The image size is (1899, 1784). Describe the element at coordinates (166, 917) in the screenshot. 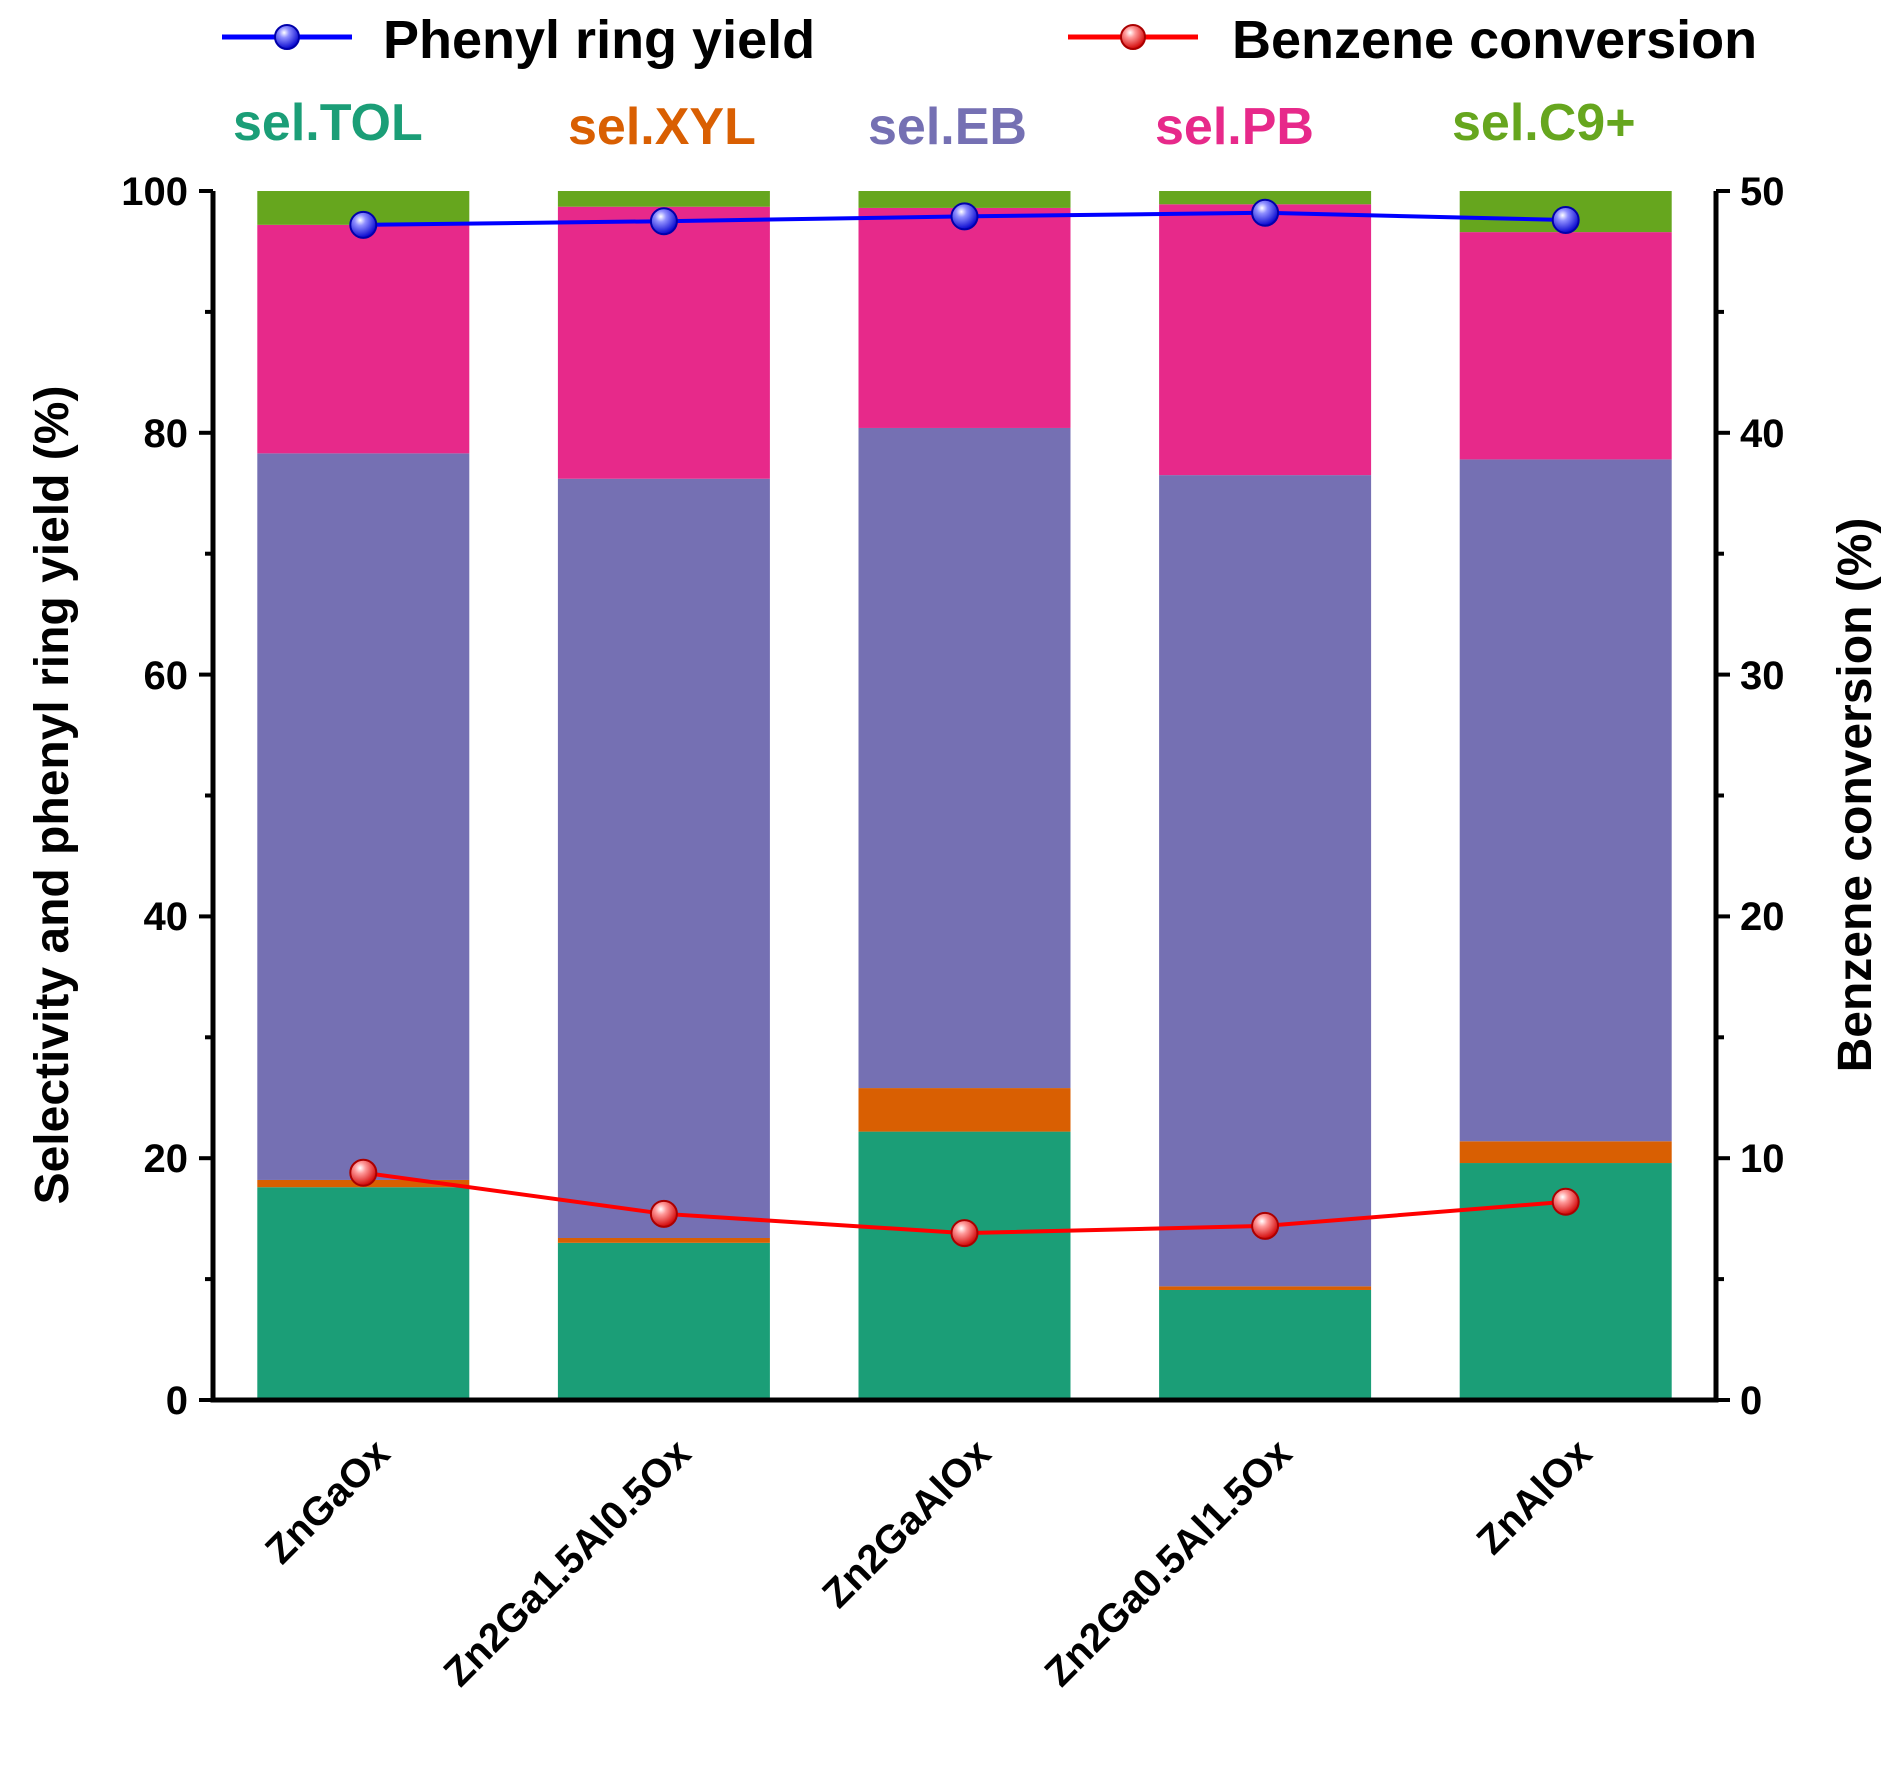

I see `ytick-label: 40` at that location.